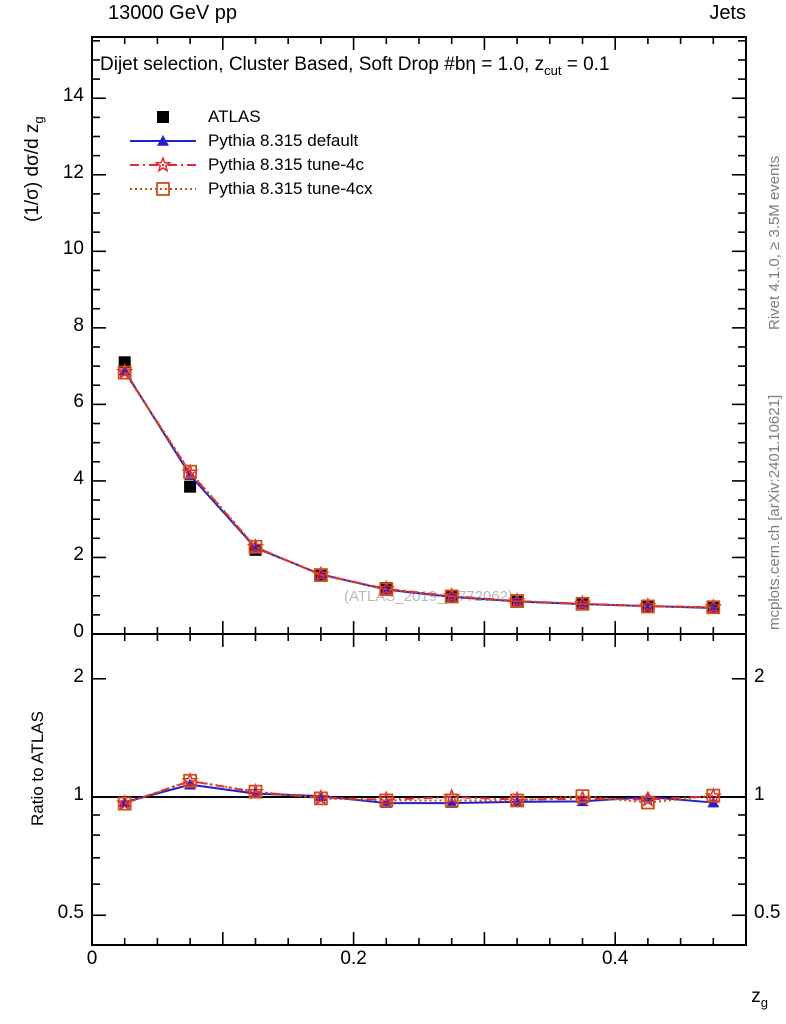 Image resolution: width=786 pixels, height=1024 pixels. Describe the element at coordinates (615, 958) in the screenshot. I see `x-tick-label: 0.4` at that location.